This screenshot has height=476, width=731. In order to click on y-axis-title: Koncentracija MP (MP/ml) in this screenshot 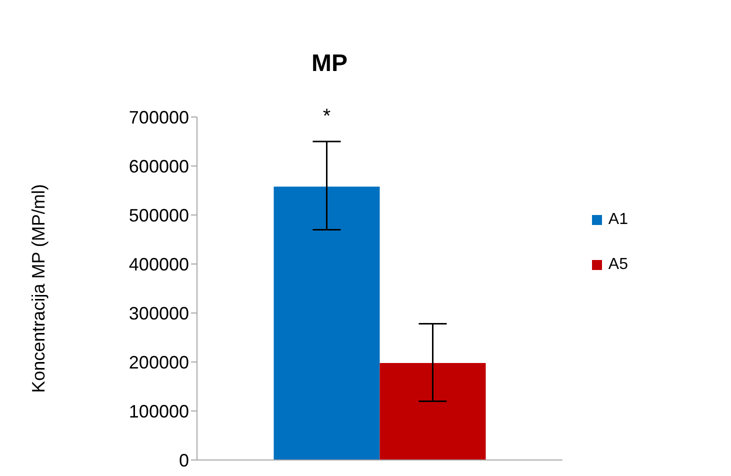, I will do `click(38, 288)`.